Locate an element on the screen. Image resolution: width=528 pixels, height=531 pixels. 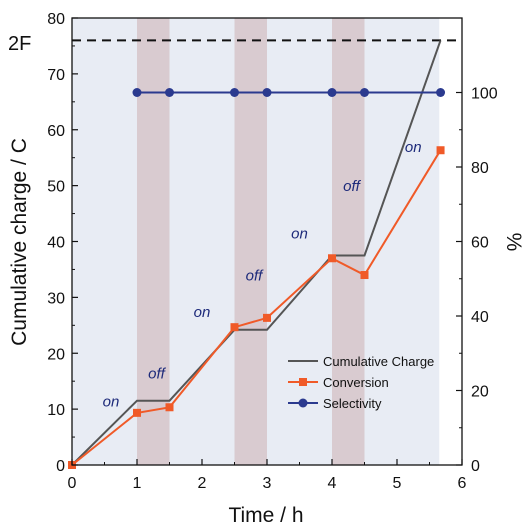
x-tick-label-6: 6 is located at coordinates (462, 483).